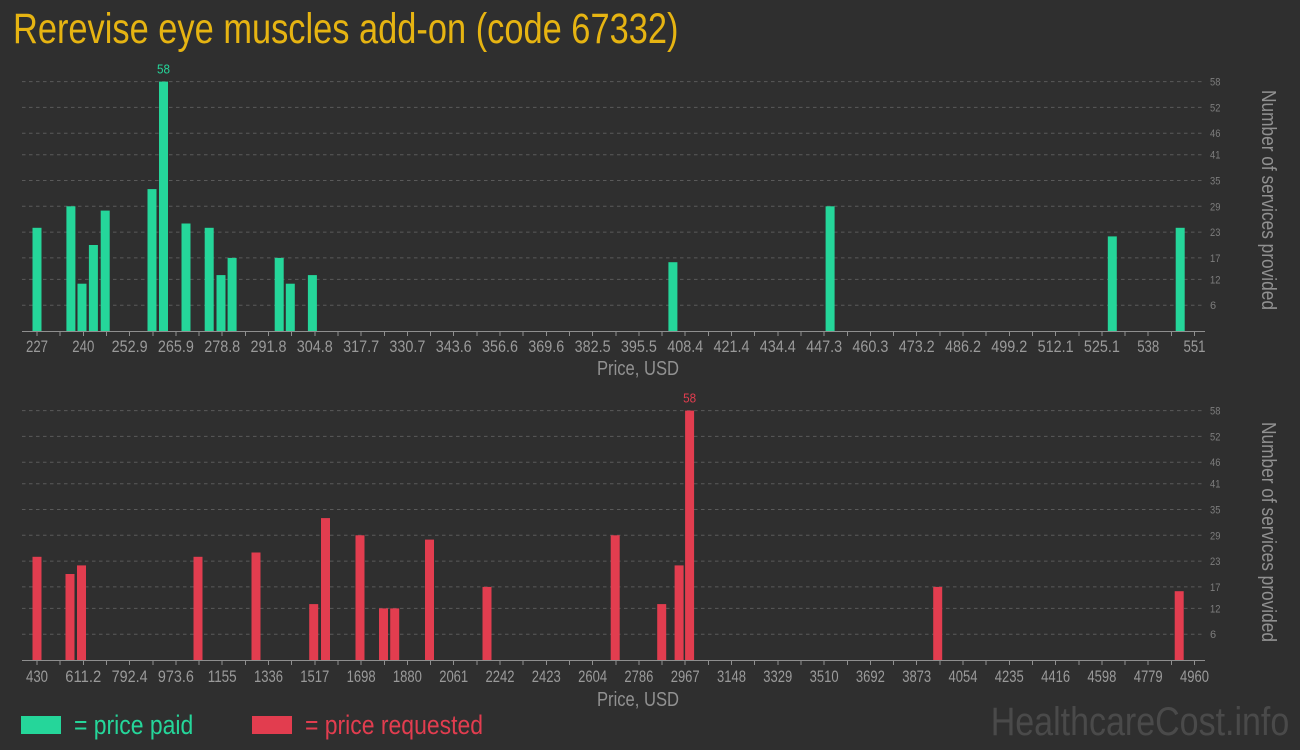  Describe the element at coordinates (731, 676) in the screenshot. I see `x-tick-label: 3148` at that location.